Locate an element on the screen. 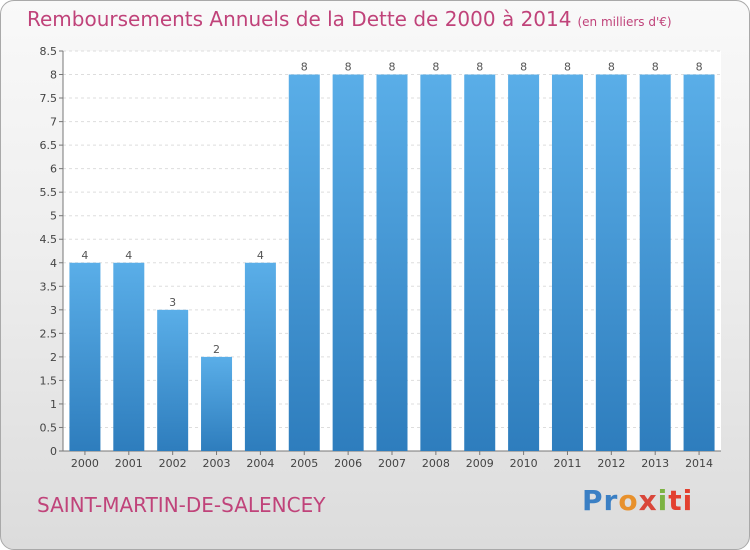 This screenshot has width=750, height=550. y-tick-label: 5.5 is located at coordinates (49, 192).